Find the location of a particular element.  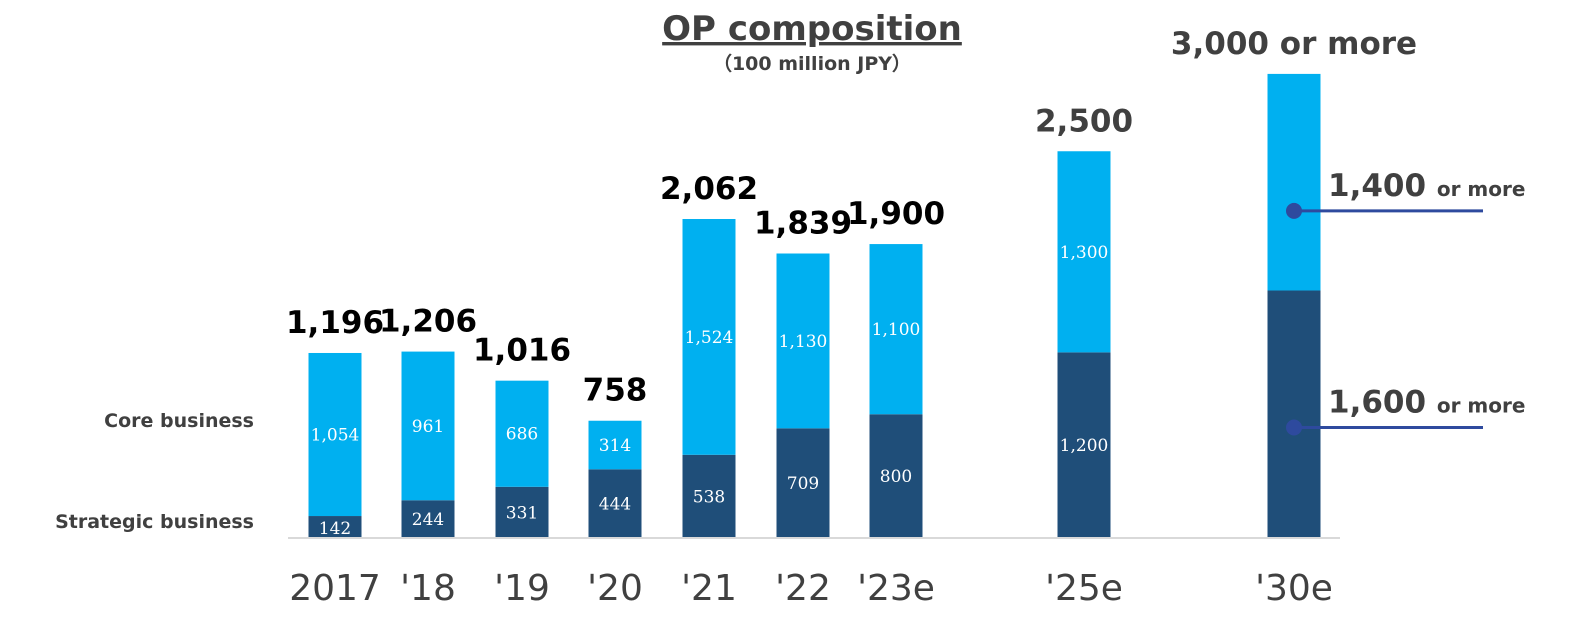

value-label-strategic-6: 800 is located at coordinates (896, 477).